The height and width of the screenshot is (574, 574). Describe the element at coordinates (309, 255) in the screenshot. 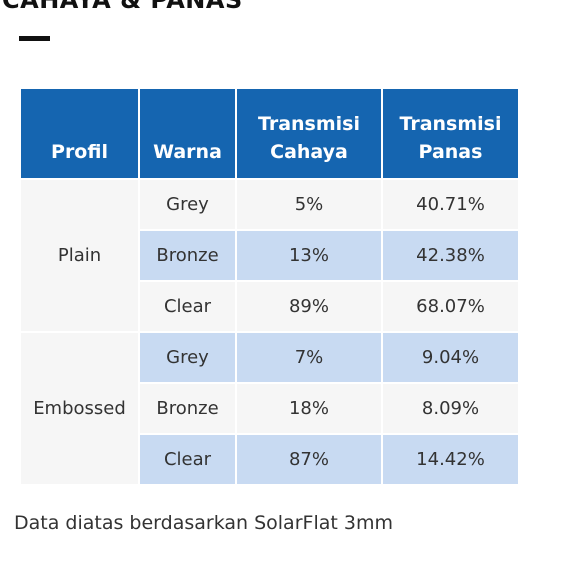

I see `table-cell: 13%` at that location.